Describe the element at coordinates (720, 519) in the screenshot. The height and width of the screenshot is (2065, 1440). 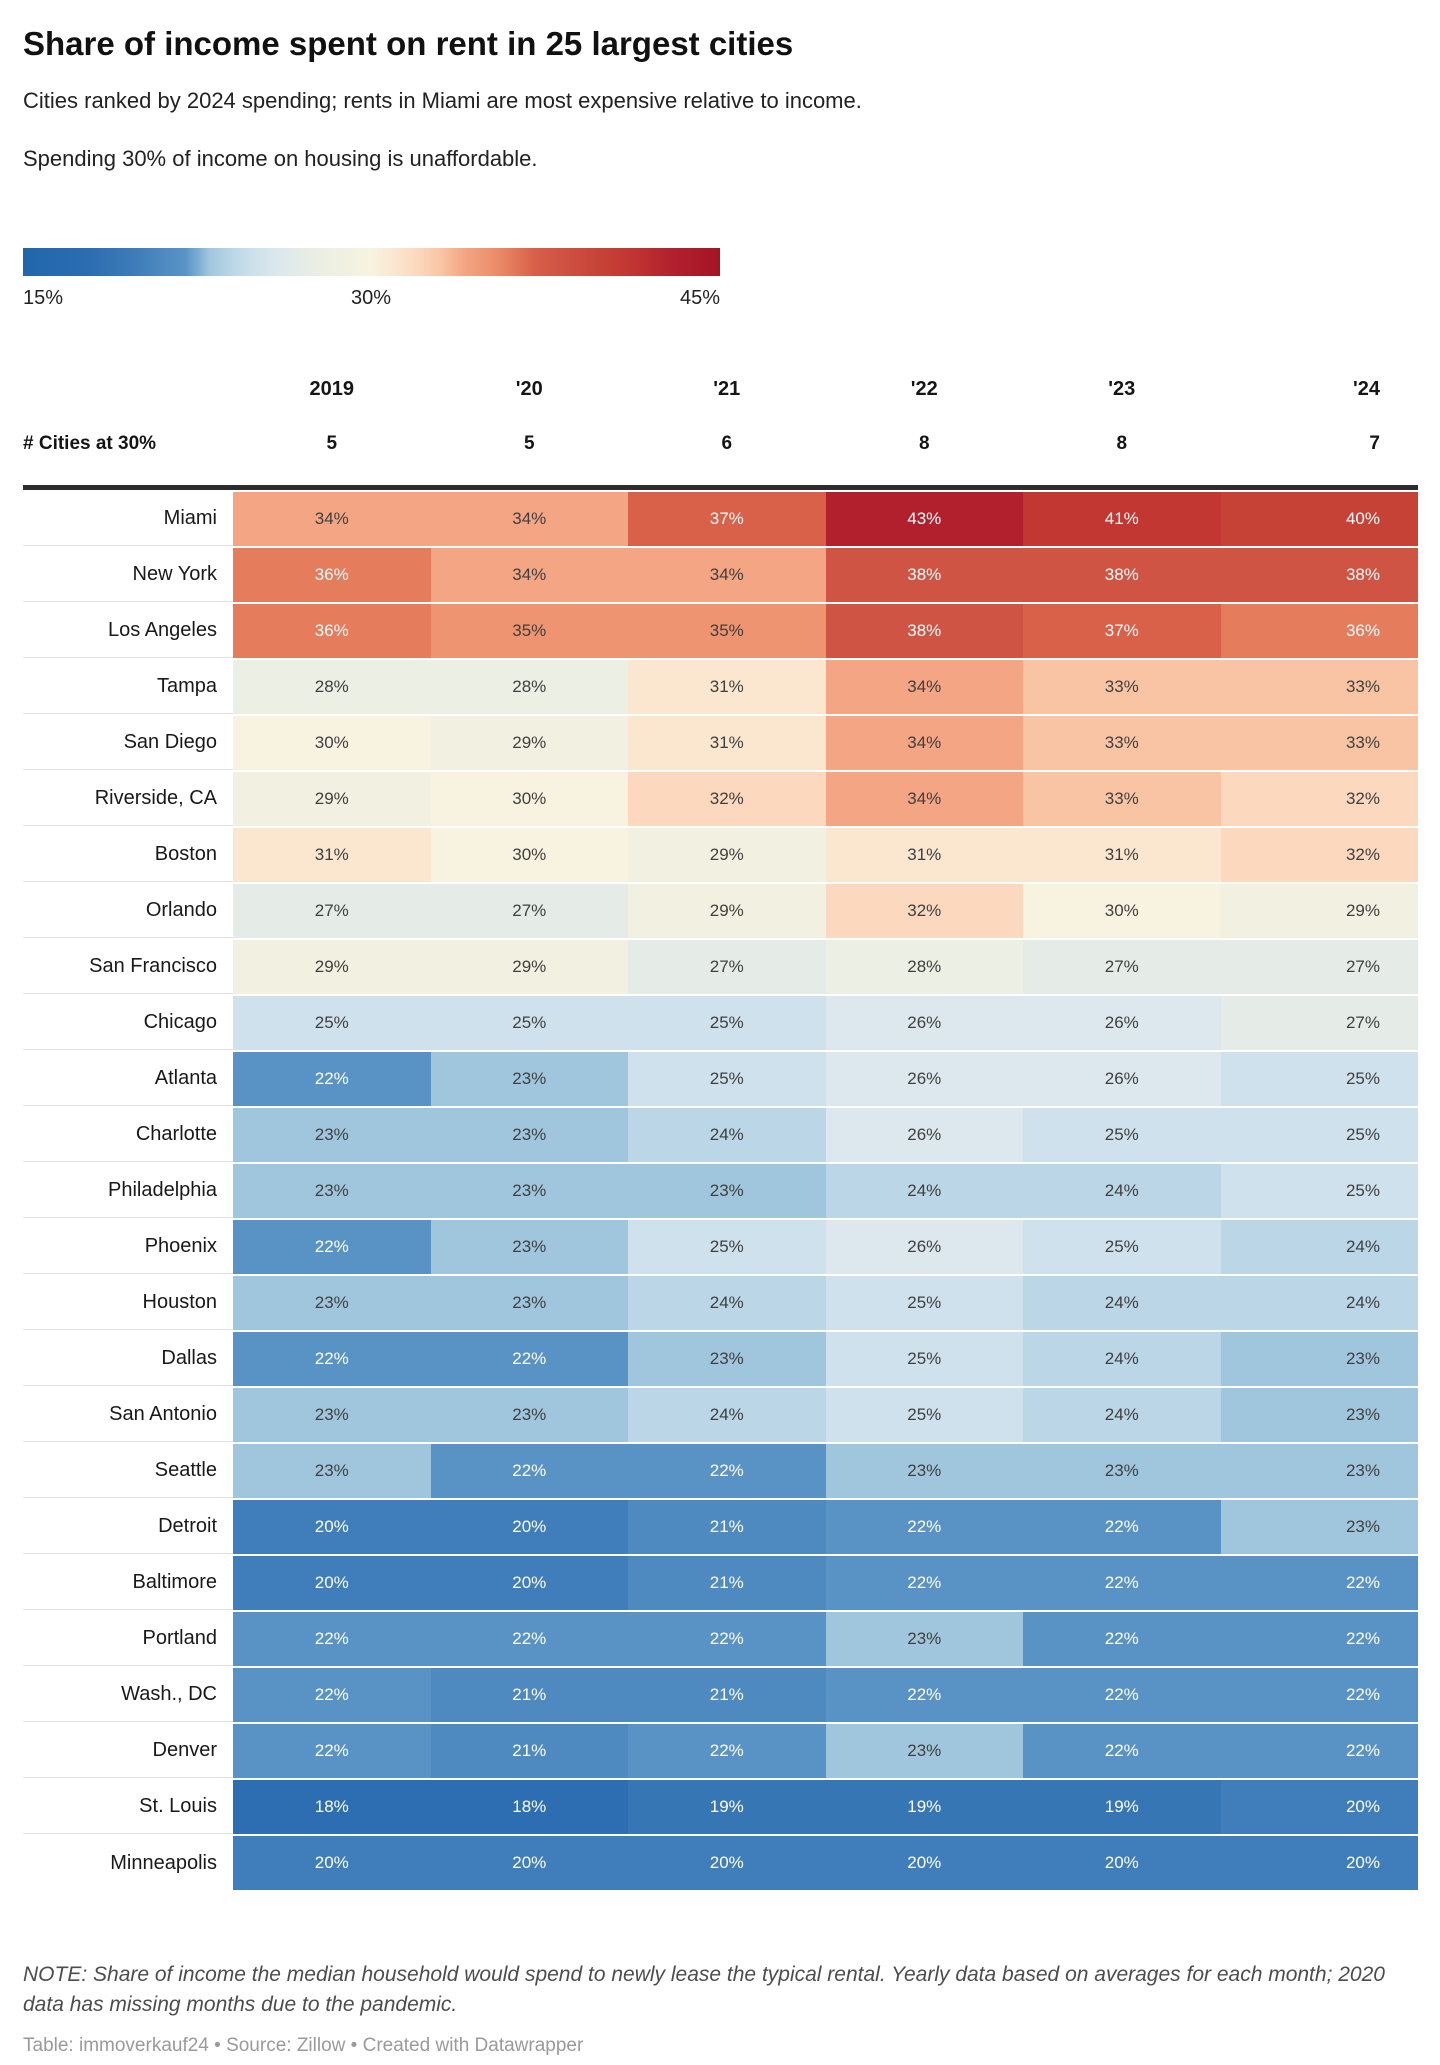
I see `table-row: Miami 34% 34% 37% 43% 41% 40%` at that location.